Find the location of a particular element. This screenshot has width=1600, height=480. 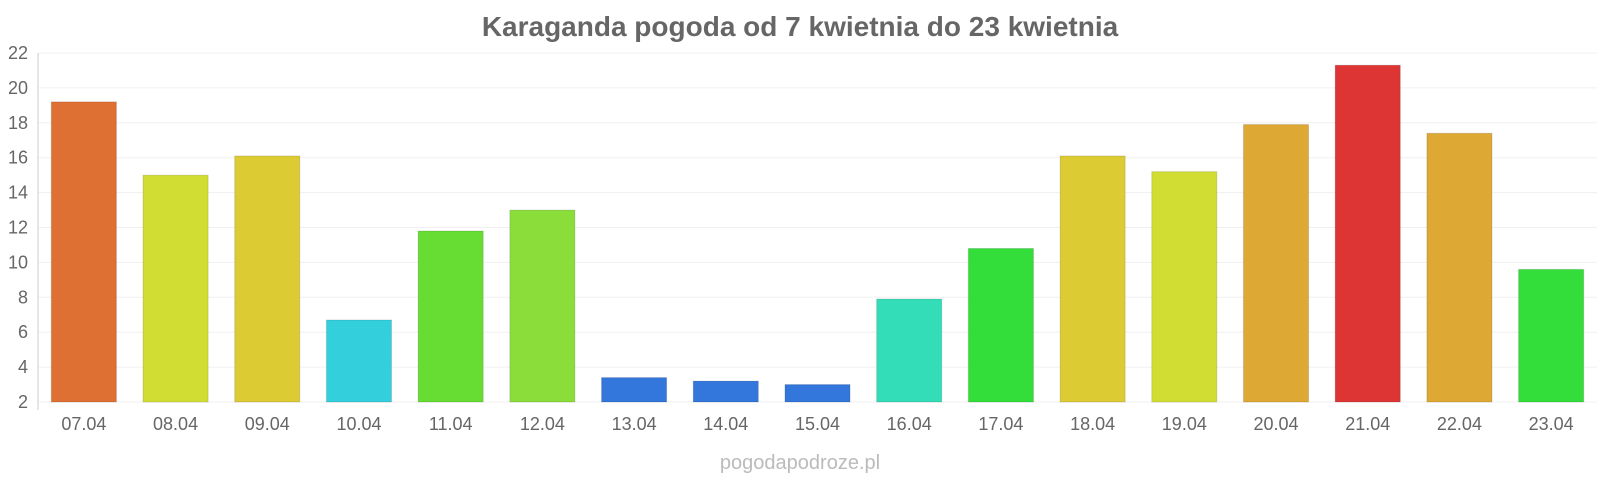

bar-16.04 is located at coordinates (909, 350).